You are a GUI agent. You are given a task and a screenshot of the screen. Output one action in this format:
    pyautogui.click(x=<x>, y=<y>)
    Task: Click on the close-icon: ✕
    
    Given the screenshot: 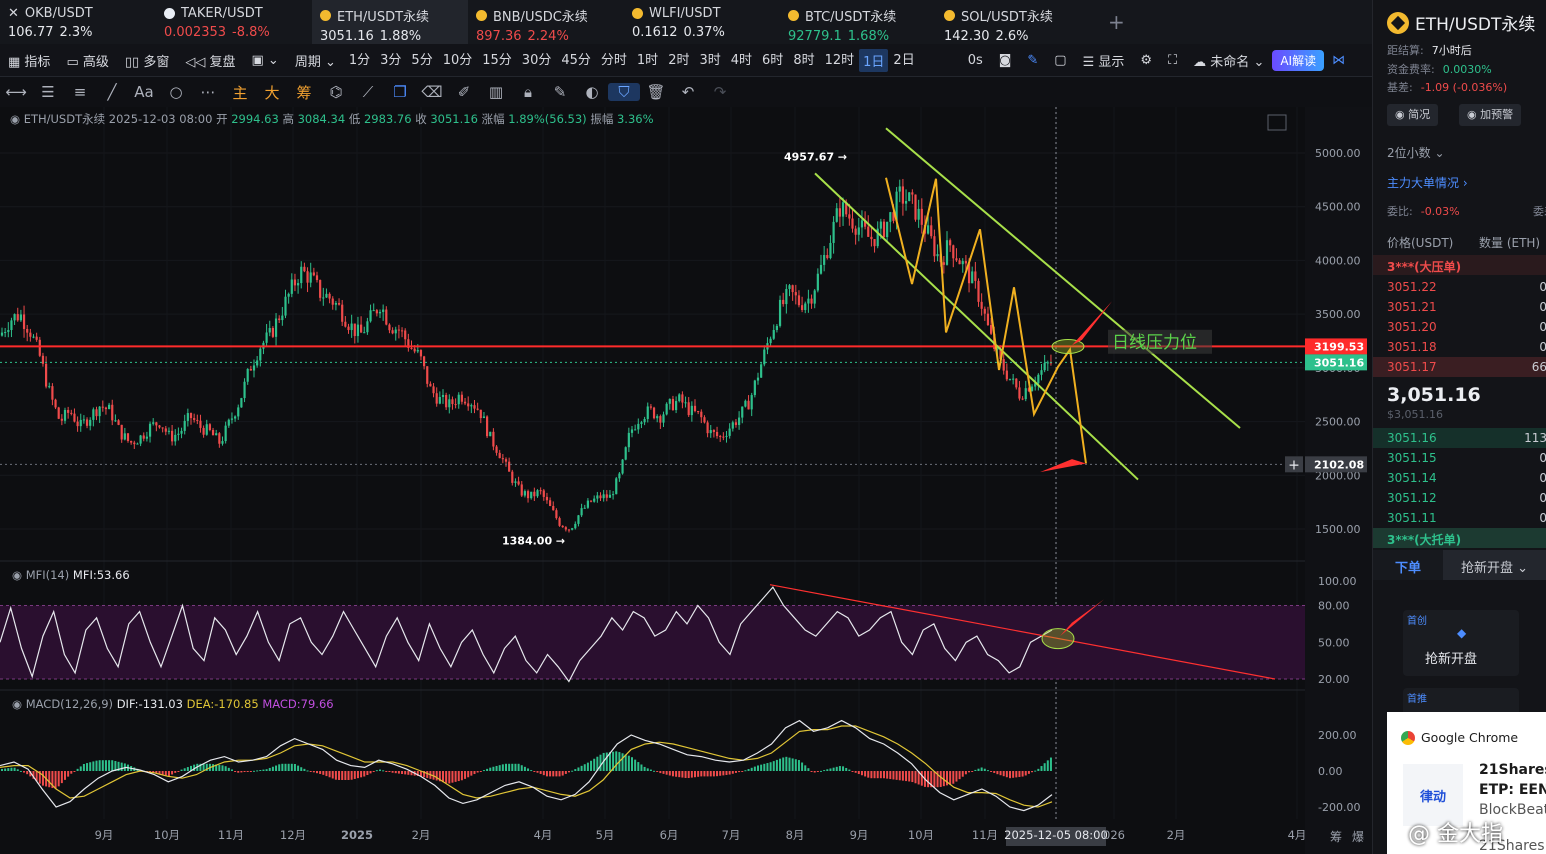 What is the action you would take?
    pyautogui.click(x=13, y=13)
    